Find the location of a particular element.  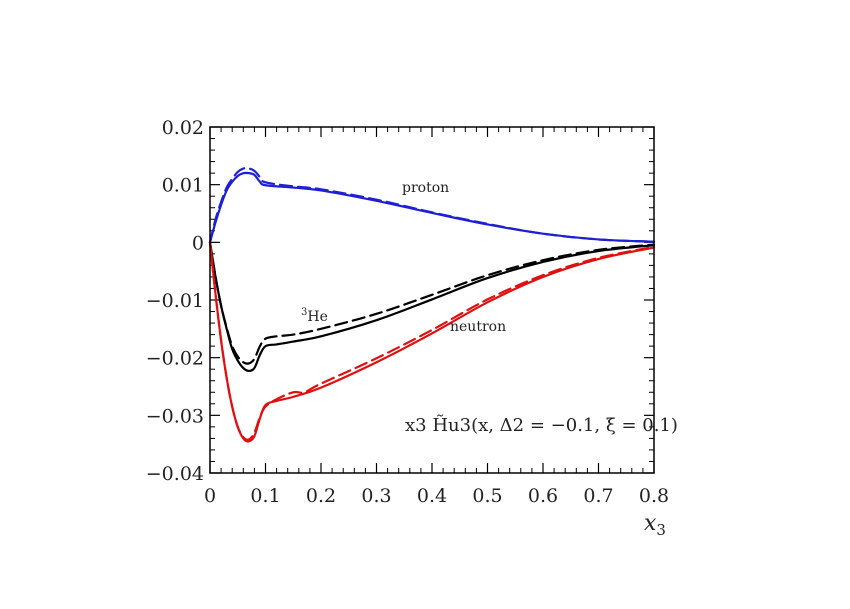

x-axis-label: x3 is located at coordinates (655, 525).